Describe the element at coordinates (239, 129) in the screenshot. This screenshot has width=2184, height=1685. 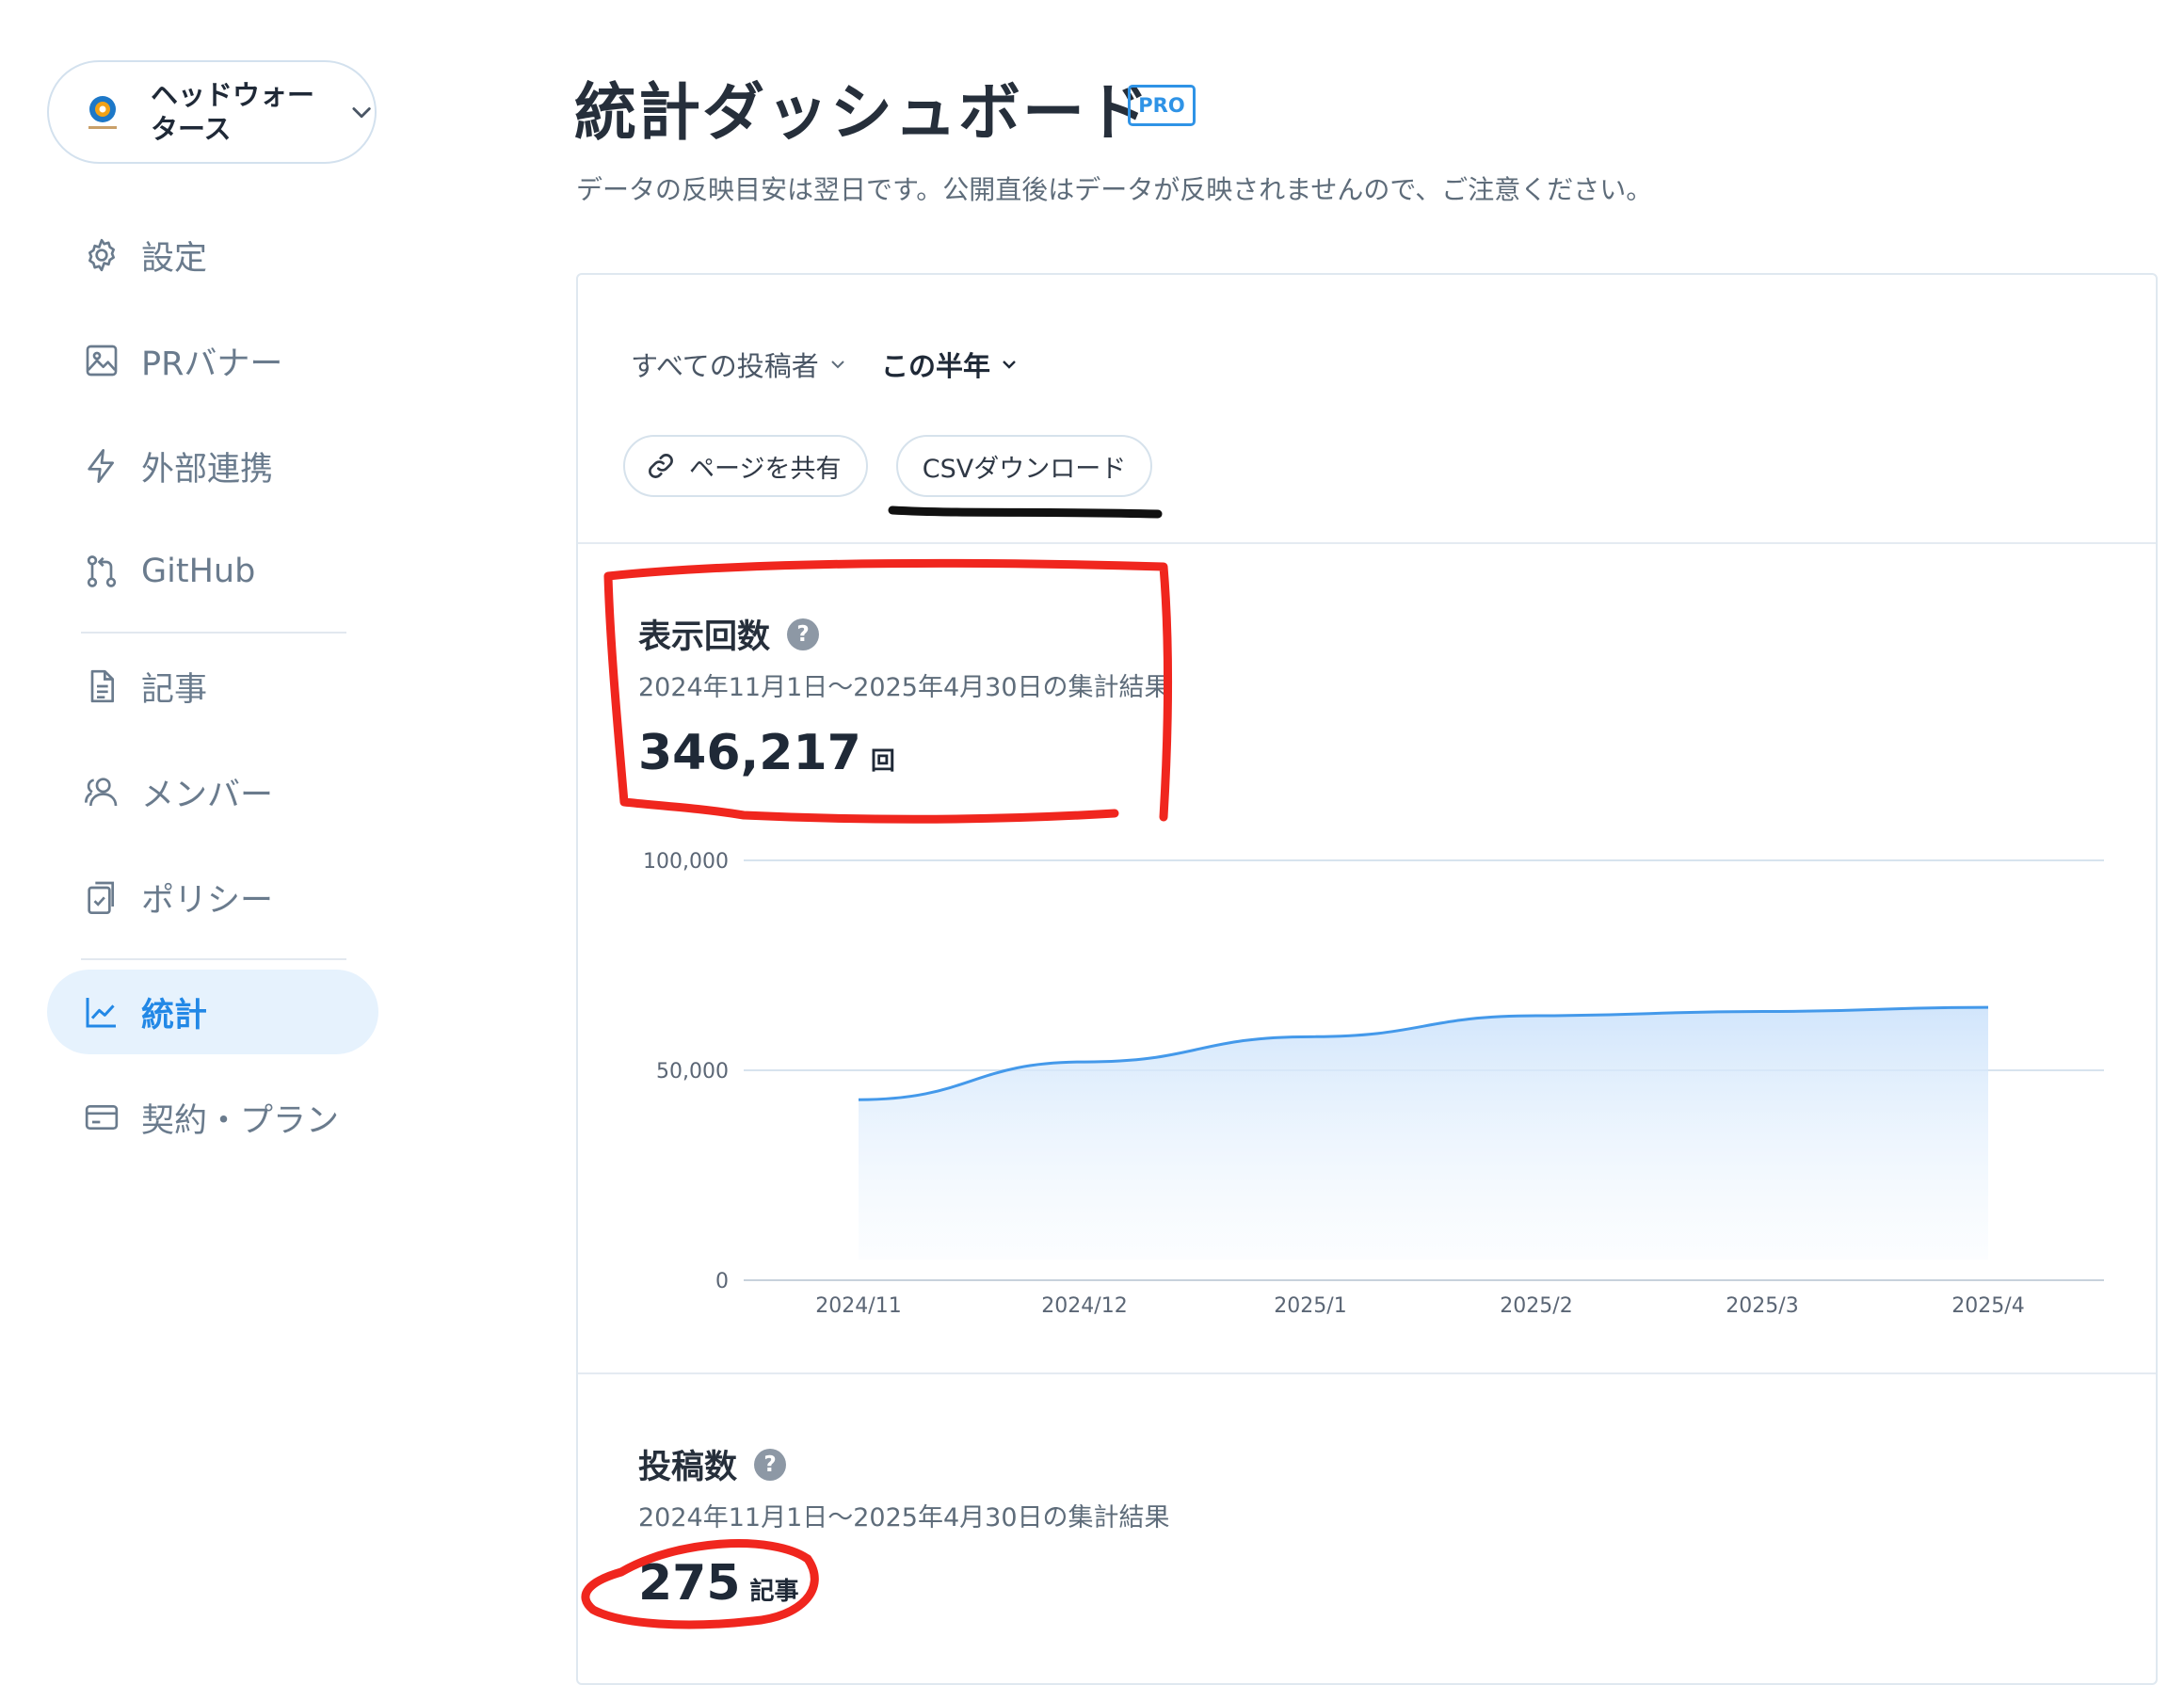
I see `org-name-line2: タース` at that location.